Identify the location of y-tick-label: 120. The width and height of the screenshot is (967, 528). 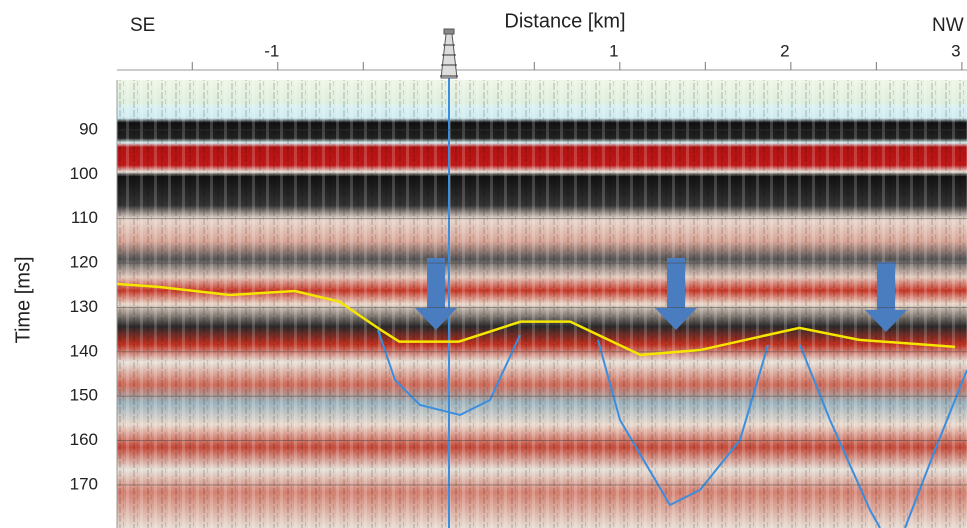
(84, 262).